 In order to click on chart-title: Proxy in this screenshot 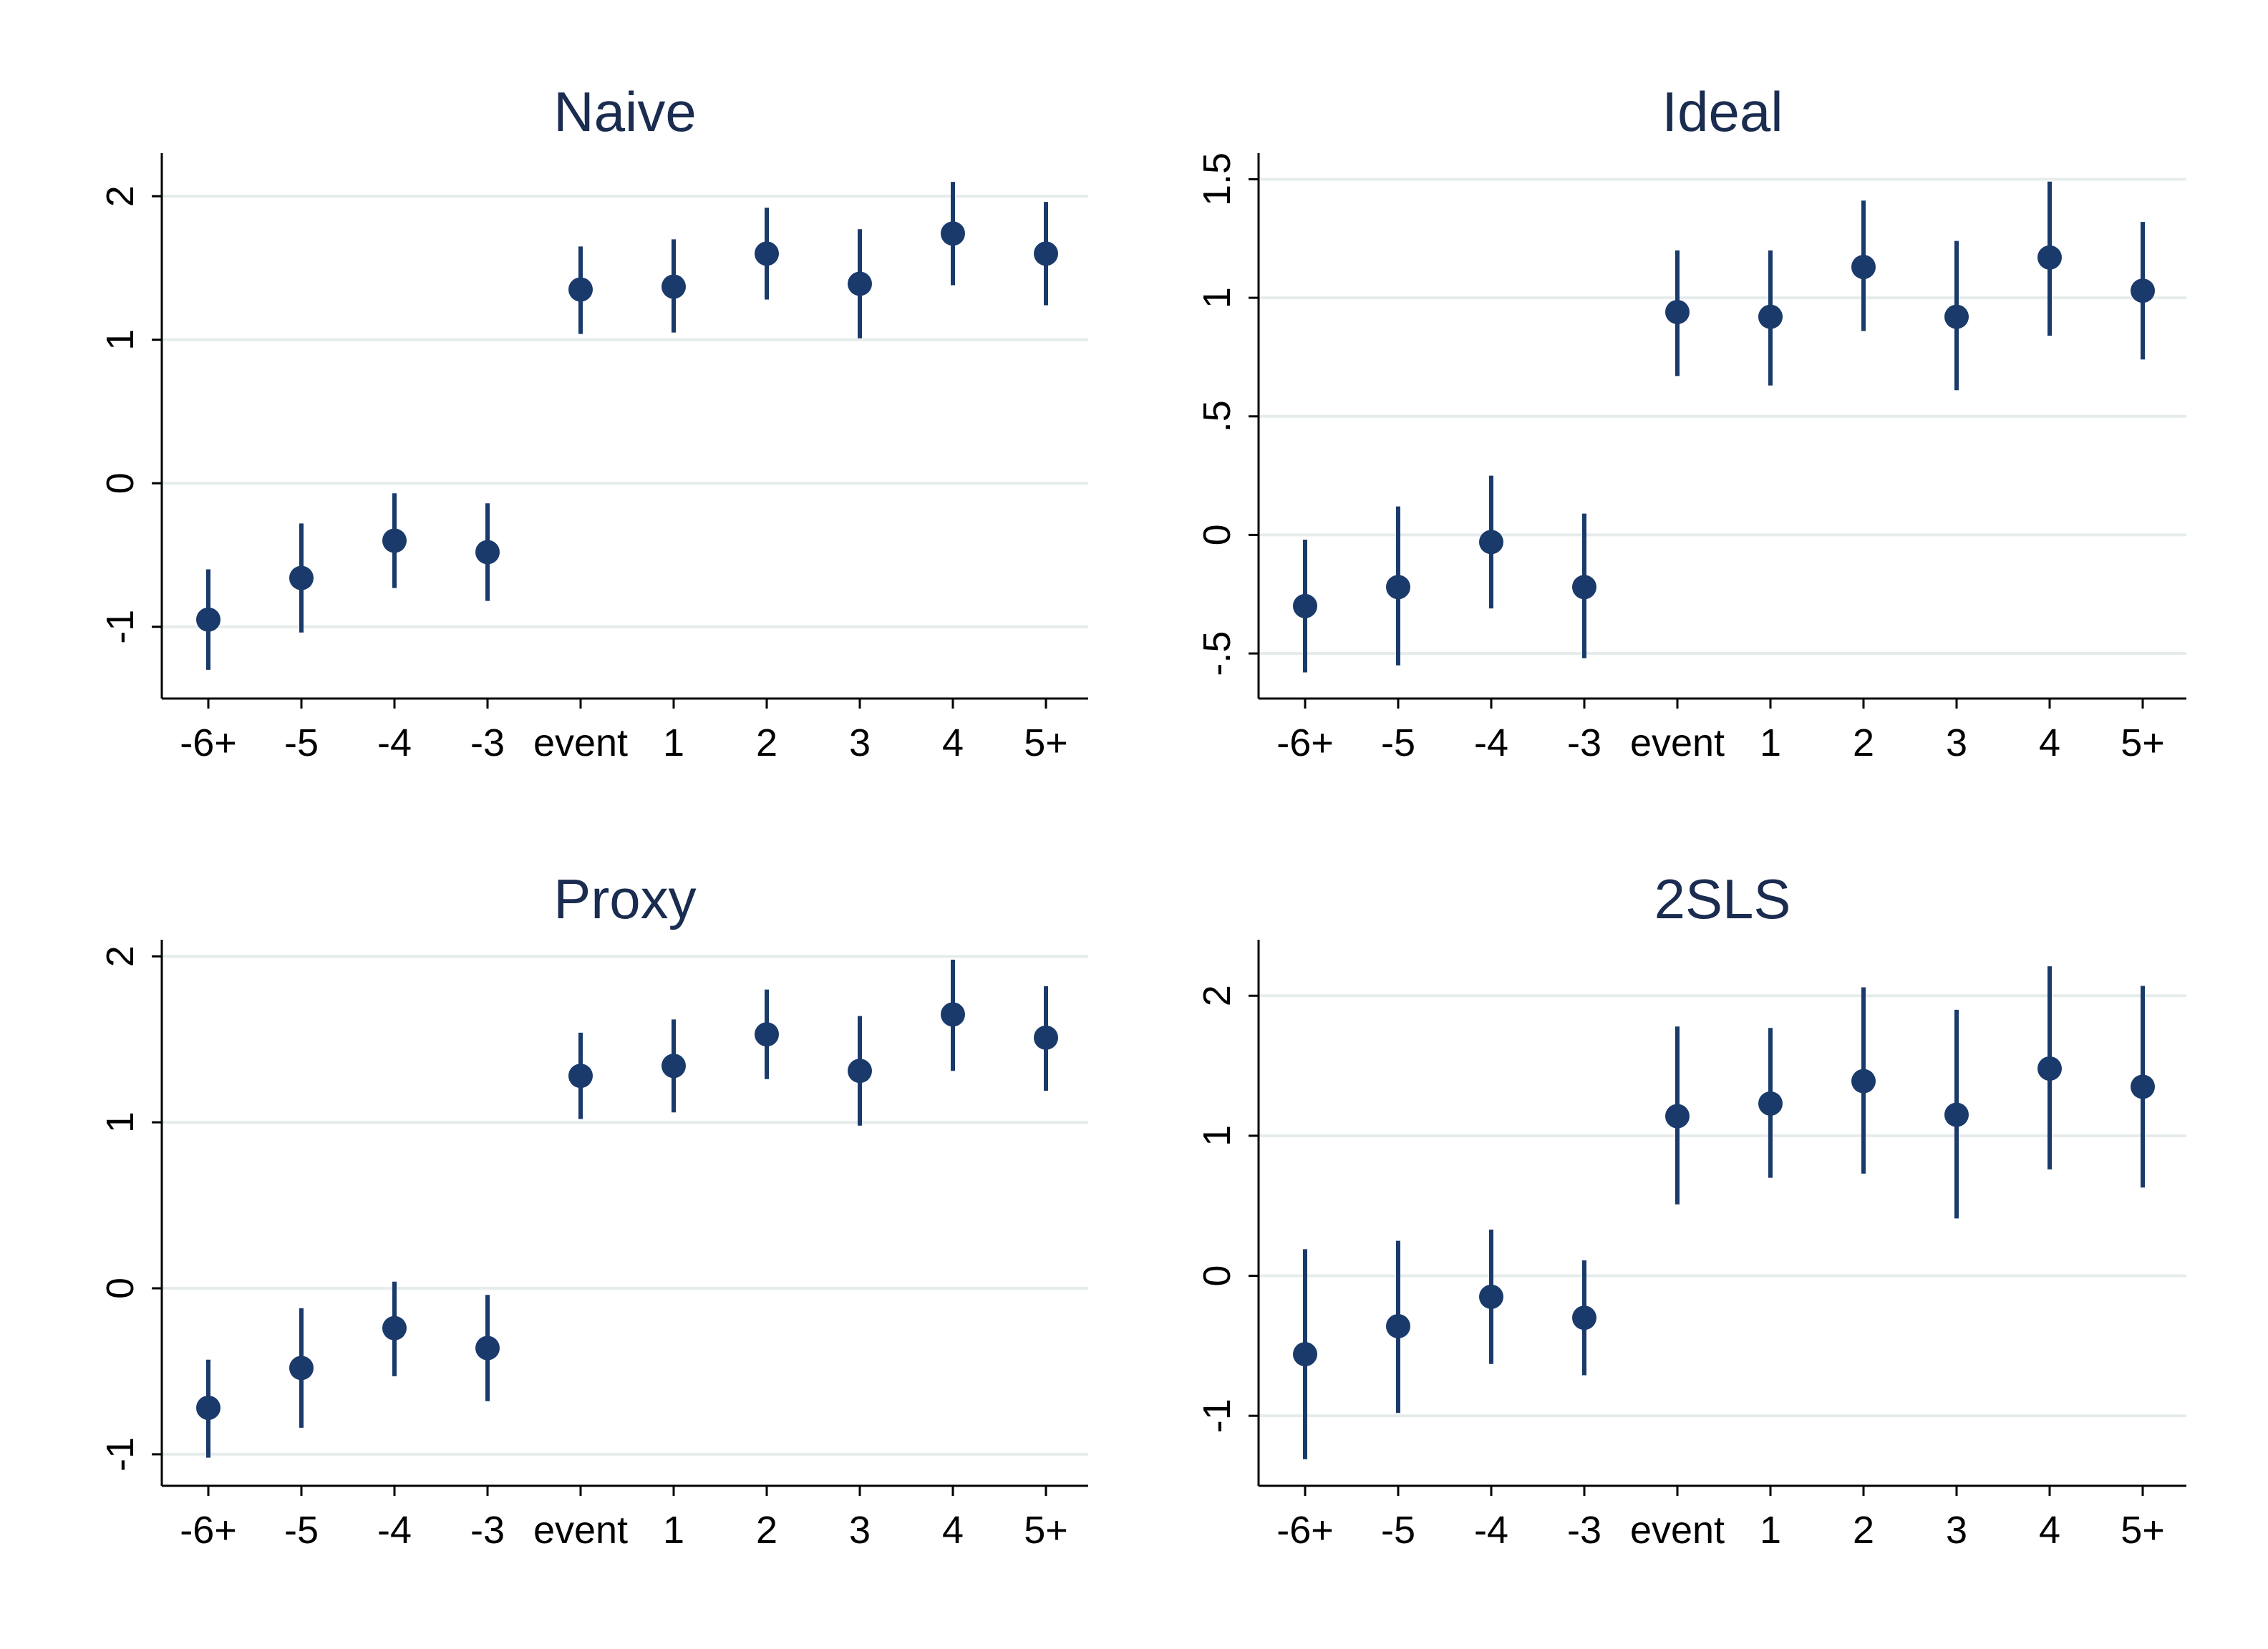, I will do `click(624, 898)`.